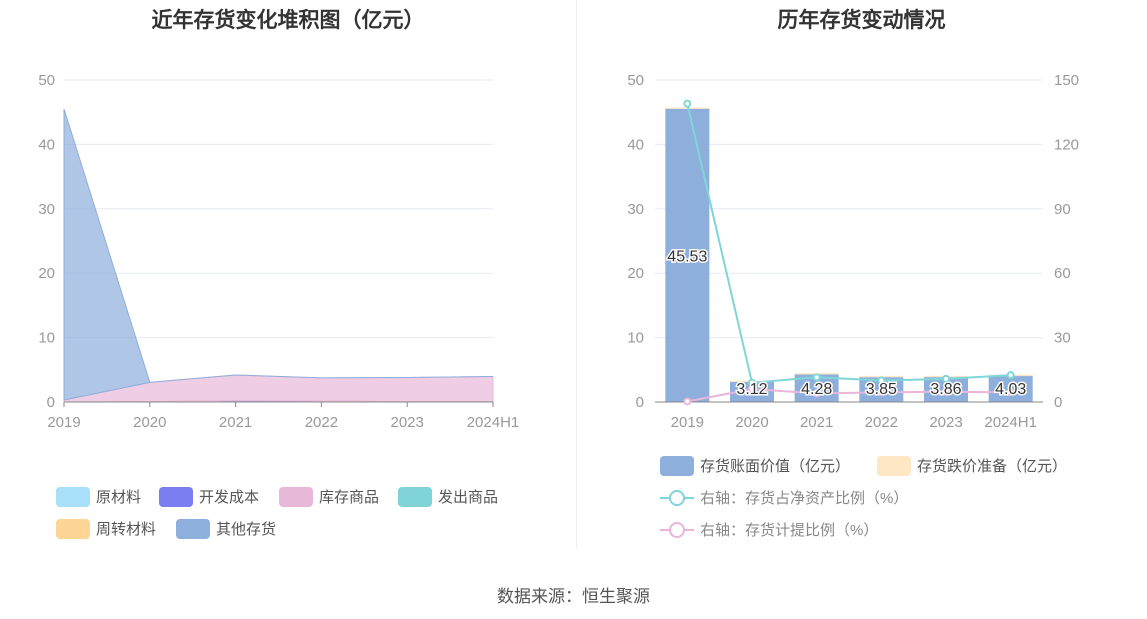 Image resolution: width=1147 pixels, height=619 pixels. I want to click on legend-label: 开发成本, so click(229, 497).